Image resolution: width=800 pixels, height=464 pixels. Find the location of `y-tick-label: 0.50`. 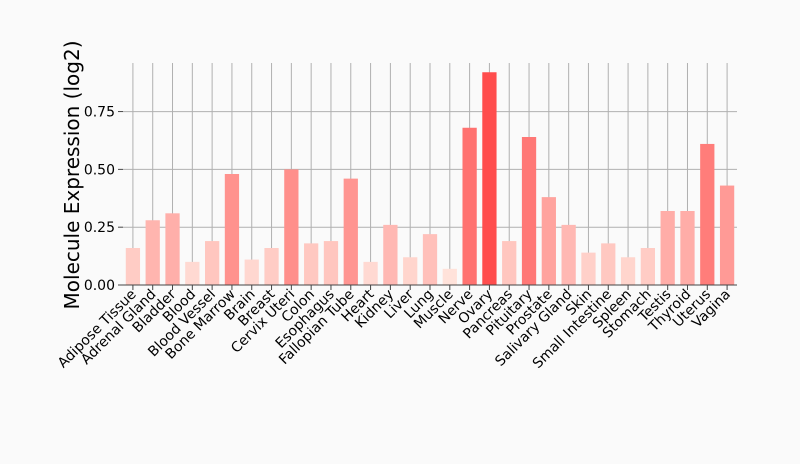

y-tick-label: 0.50 is located at coordinates (99, 170).